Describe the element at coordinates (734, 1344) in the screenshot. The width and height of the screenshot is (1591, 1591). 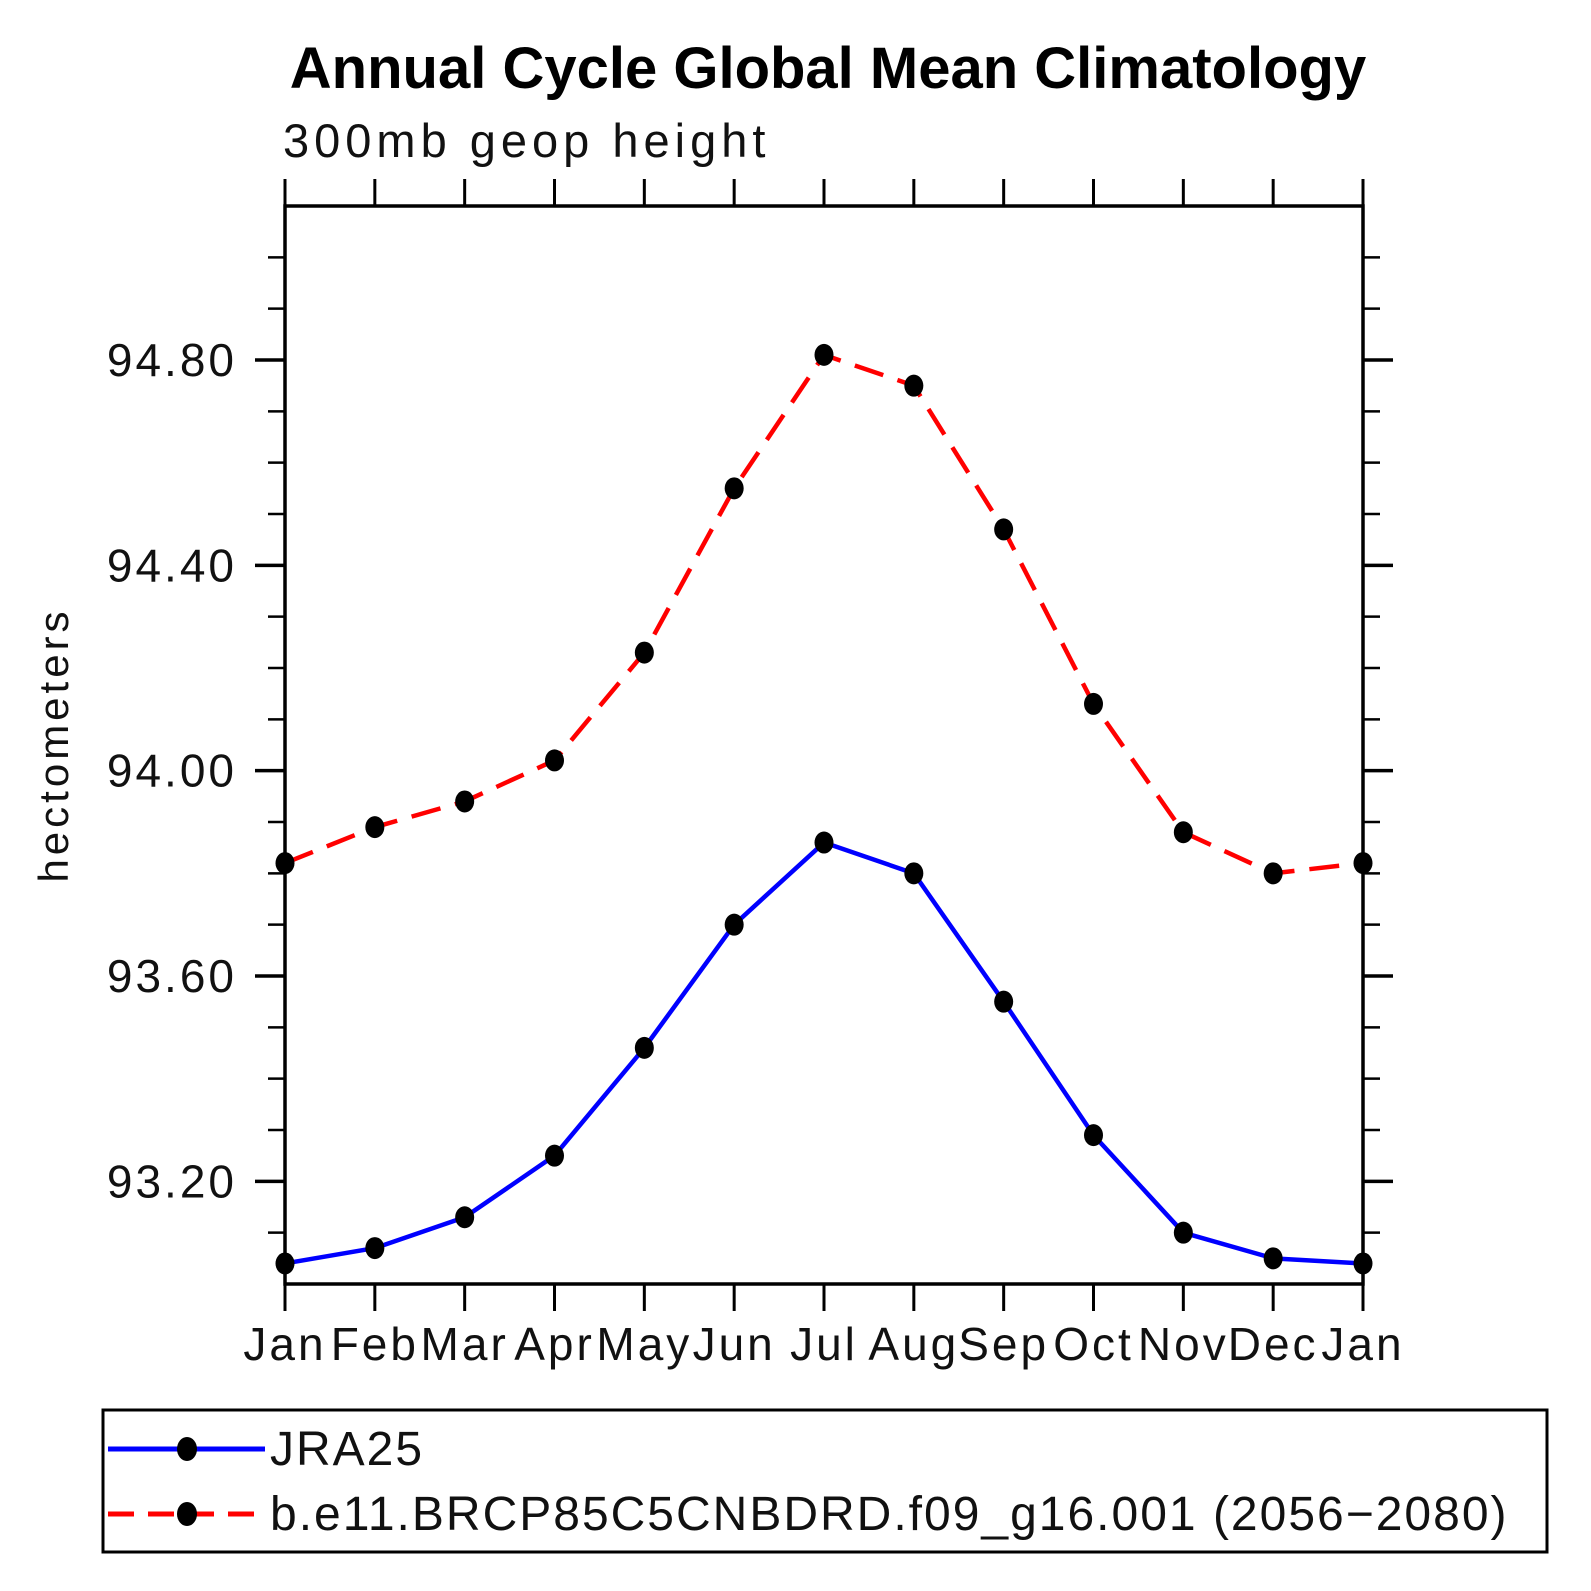
I see `x-tick-label: Jun` at that location.